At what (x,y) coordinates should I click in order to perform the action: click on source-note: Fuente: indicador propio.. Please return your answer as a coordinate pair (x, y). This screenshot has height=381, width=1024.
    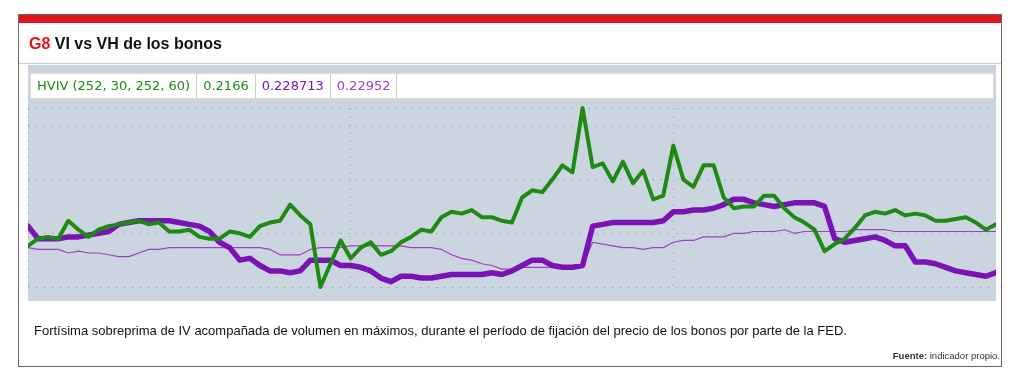
    Looking at the image, I should click on (946, 355).